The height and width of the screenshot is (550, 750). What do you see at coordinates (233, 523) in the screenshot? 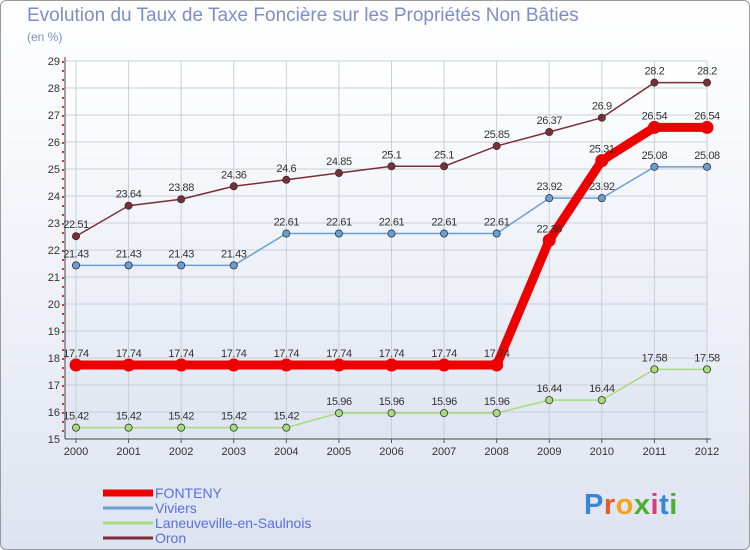
I see `legend-label: Laneuveville-en-Saulnois` at bounding box center [233, 523].